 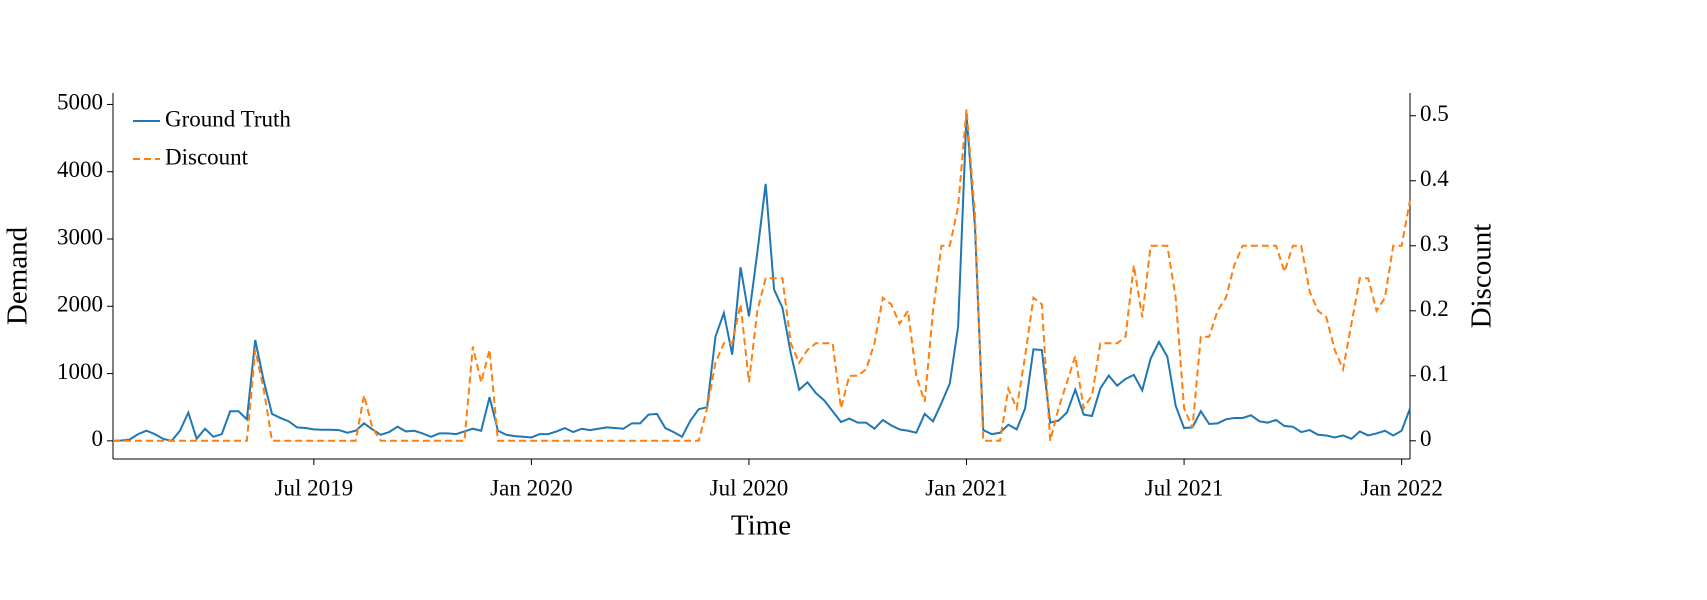 I want to click on legend-label: Ground Truth, so click(x=228, y=118).